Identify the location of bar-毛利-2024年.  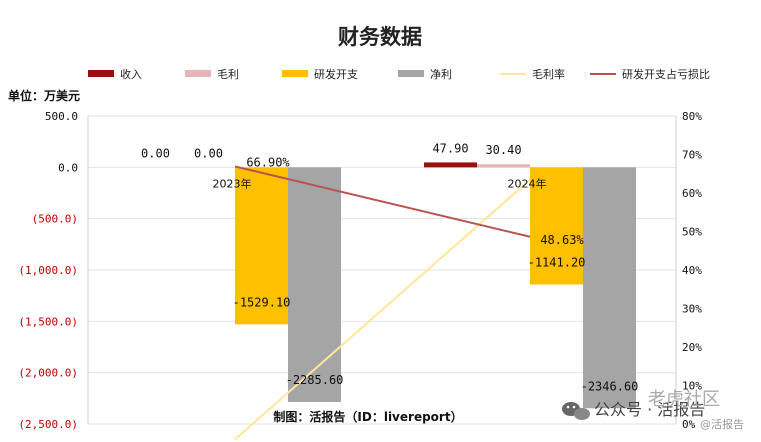
(503, 166).